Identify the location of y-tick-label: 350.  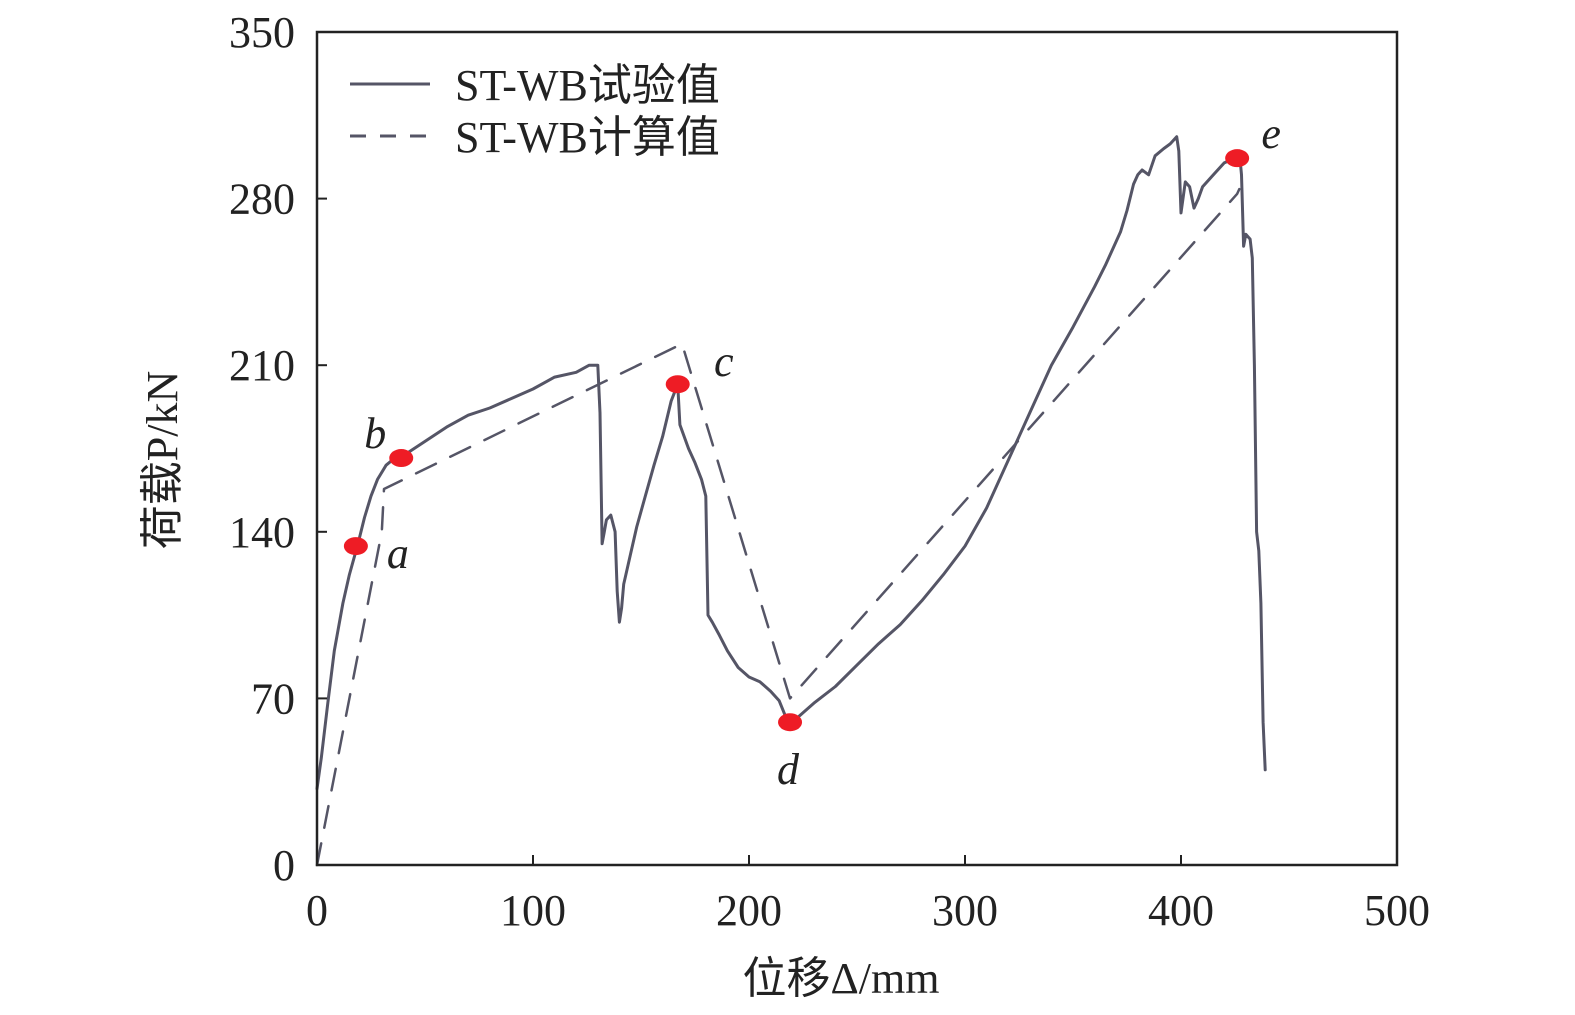
(262, 32).